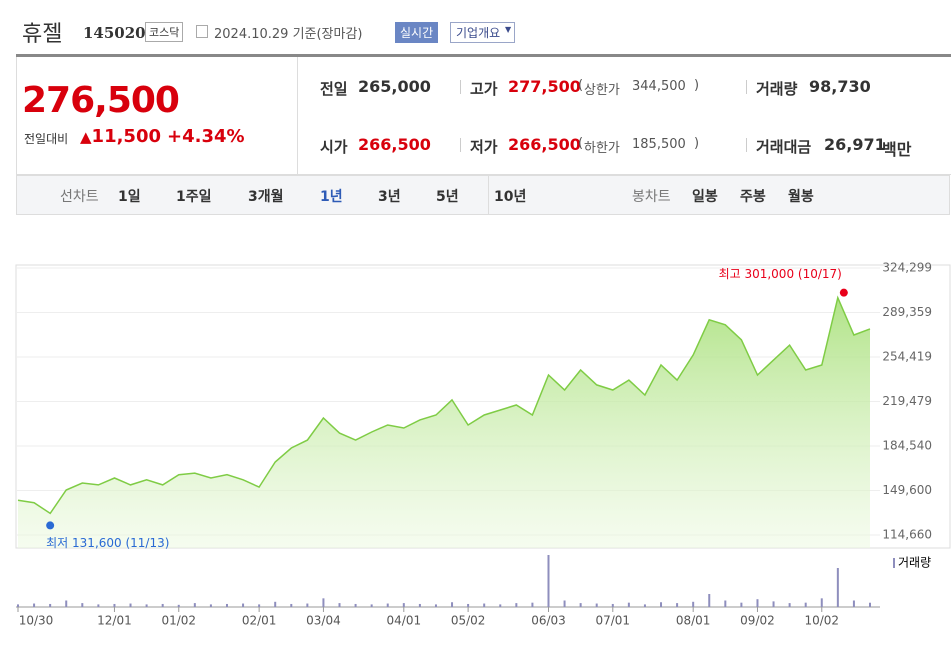  I want to click on change-label: 전일대비, so click(46, 139).